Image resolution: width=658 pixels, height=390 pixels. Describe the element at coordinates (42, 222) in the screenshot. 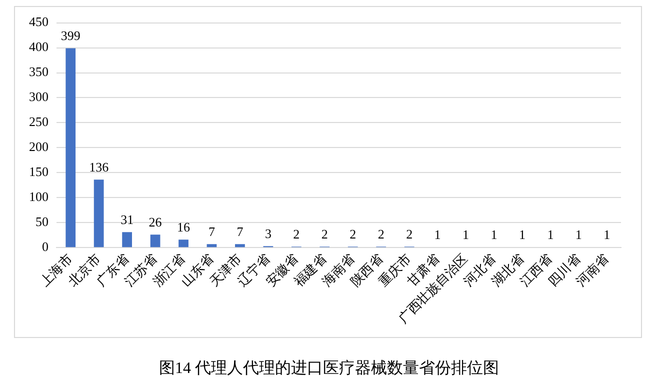

I see `y-tick-label: 50` at that location.